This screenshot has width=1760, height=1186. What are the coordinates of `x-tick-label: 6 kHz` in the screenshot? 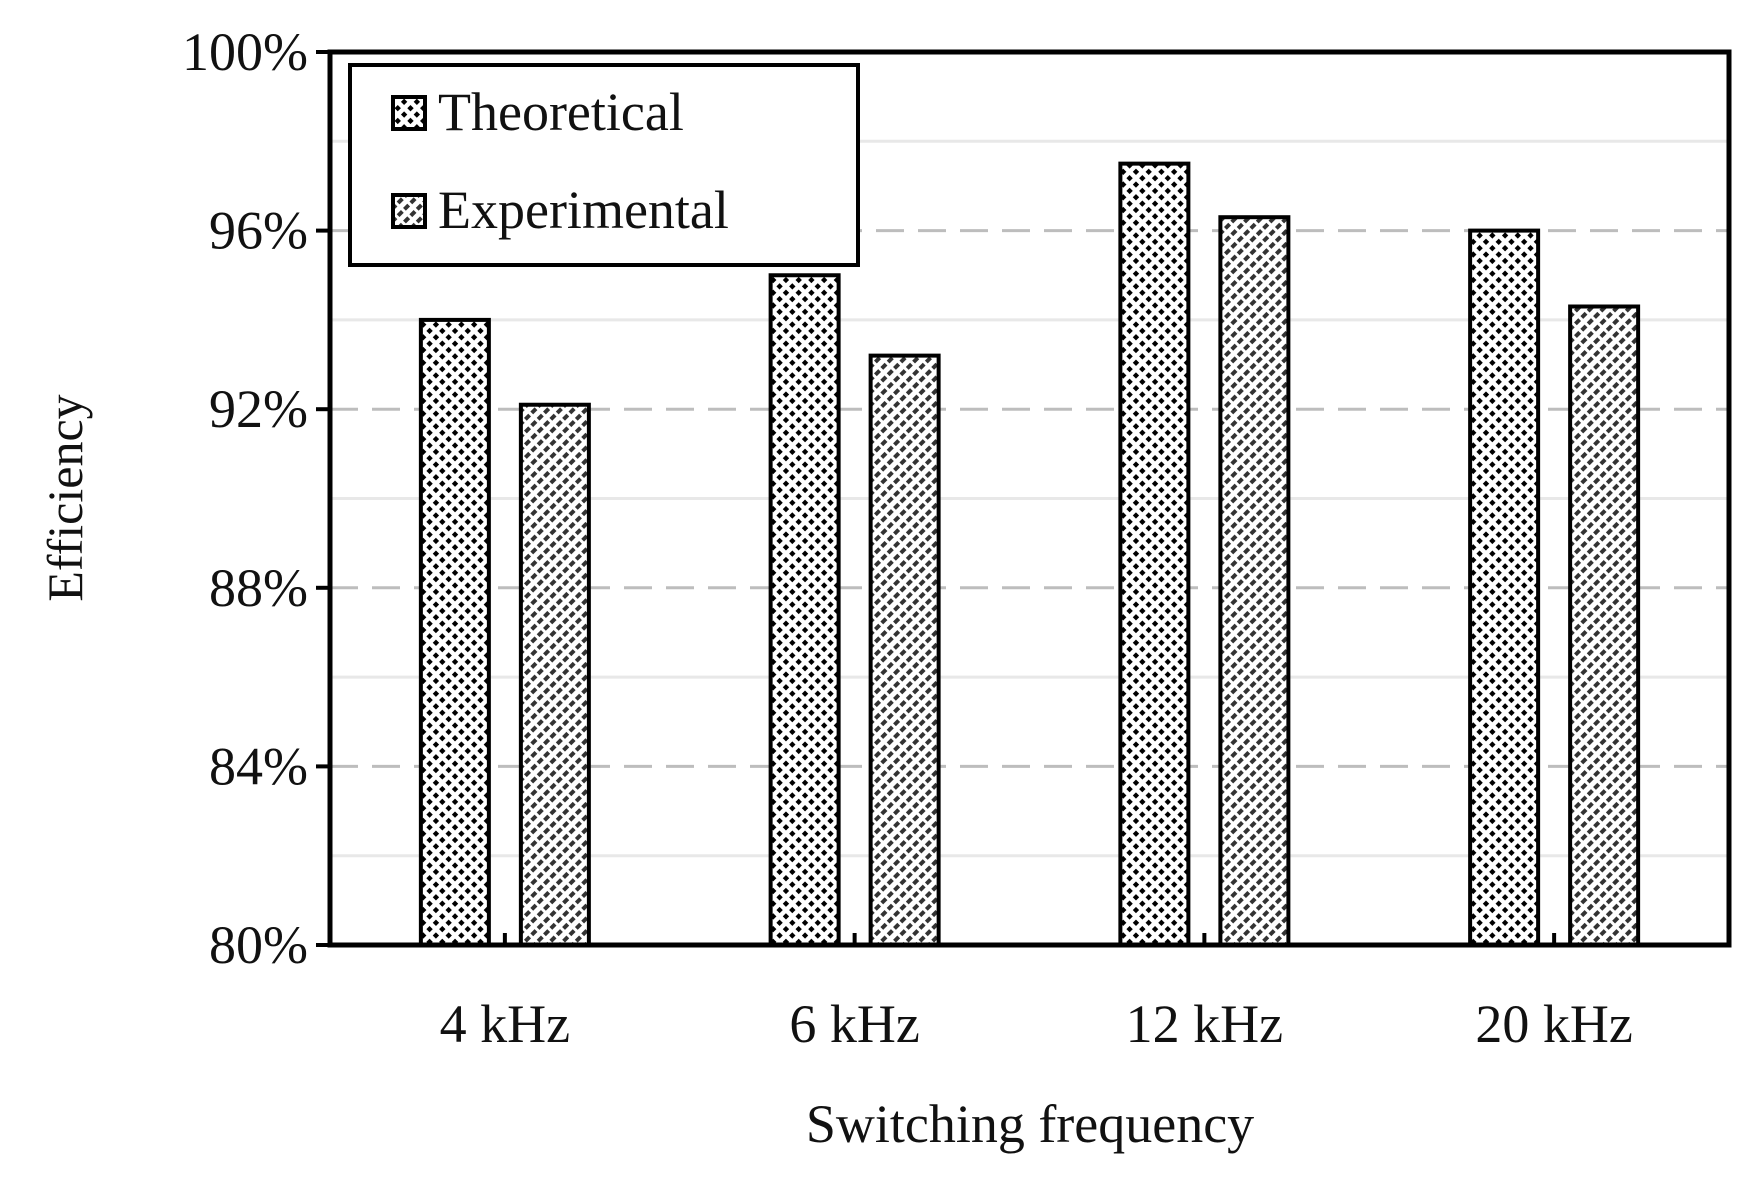 It's located at (854, 1024).